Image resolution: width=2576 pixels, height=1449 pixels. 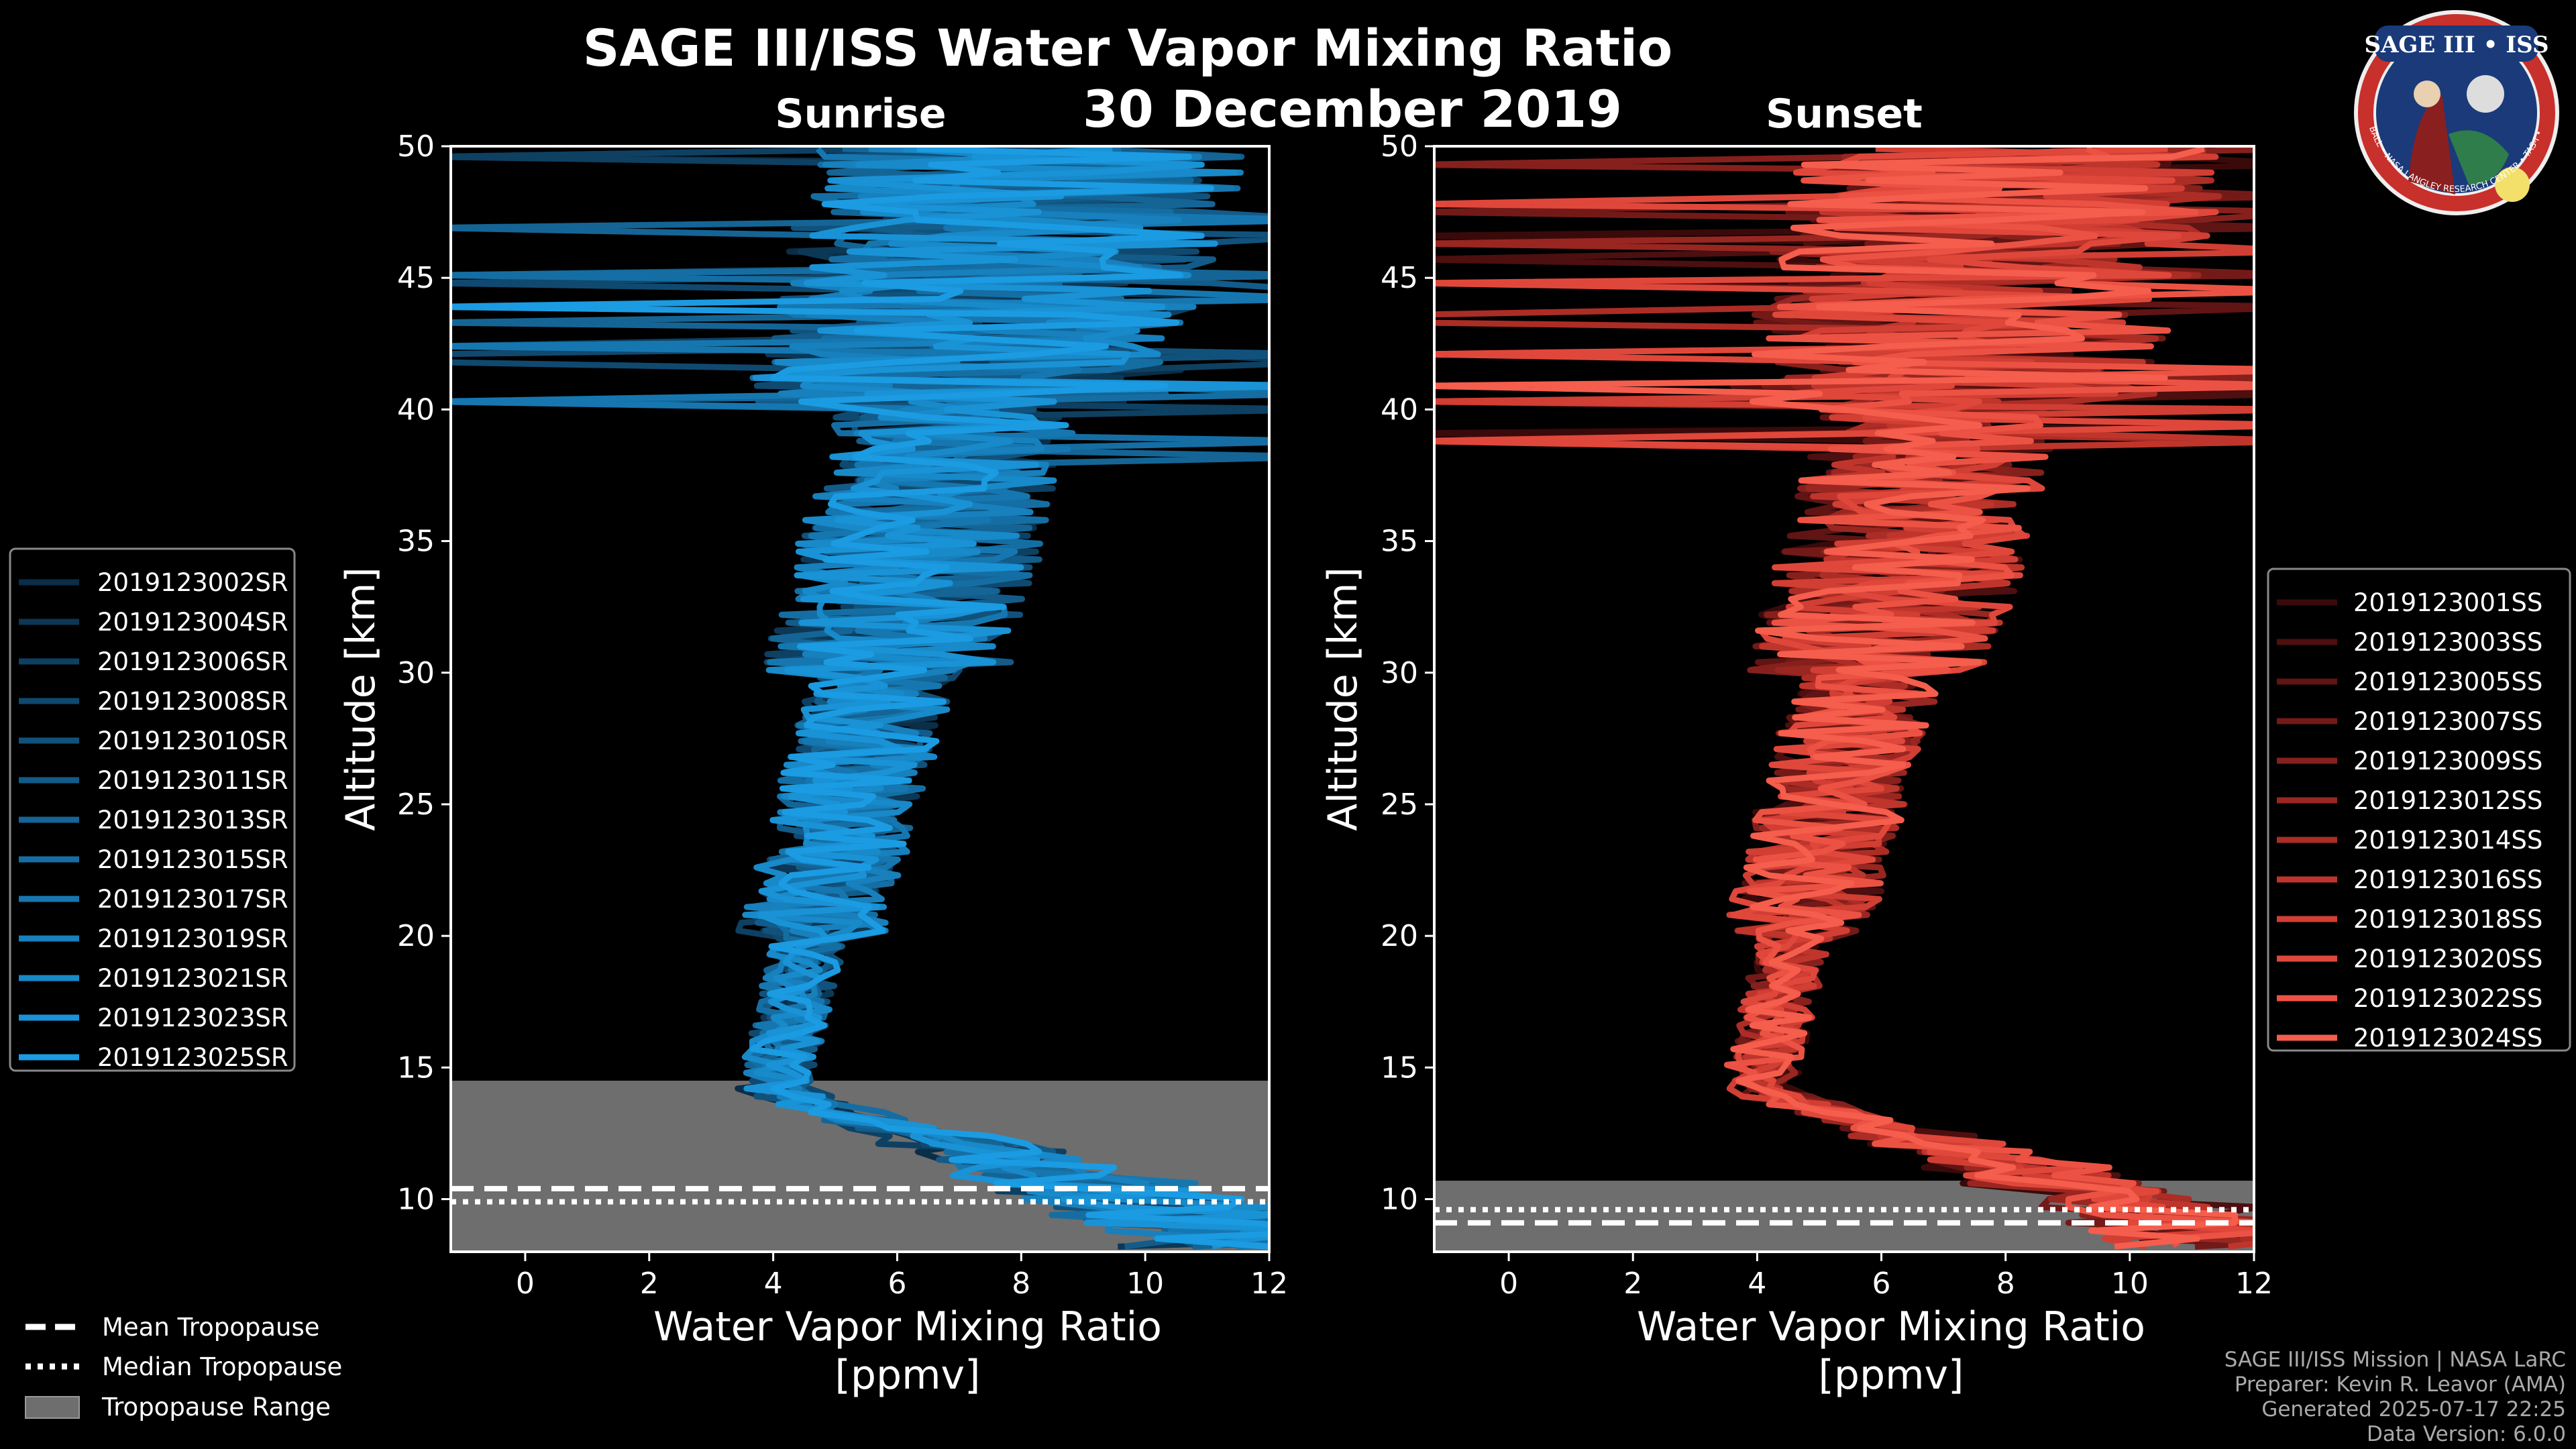 I want to click on legend-label: 2019123023SR, so click(x=192, y=1018).